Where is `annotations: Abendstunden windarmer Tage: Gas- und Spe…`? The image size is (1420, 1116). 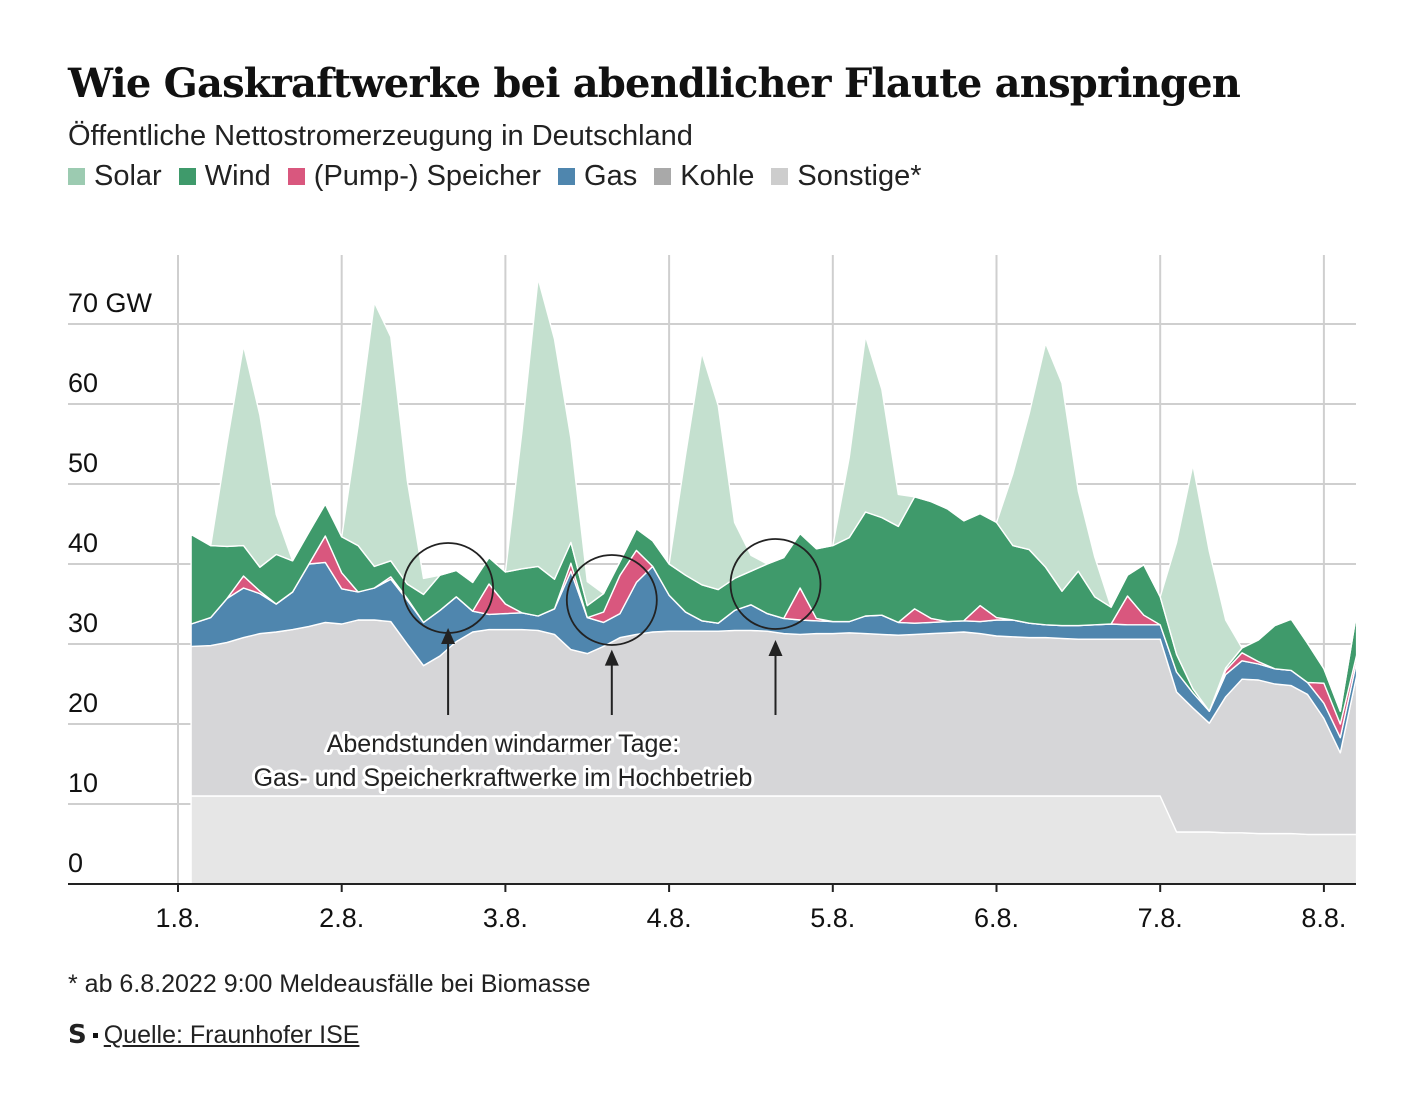
annotations: Abendstunden windarmer Tage: Gas- und Spe… is located at coordinates (536, 666).